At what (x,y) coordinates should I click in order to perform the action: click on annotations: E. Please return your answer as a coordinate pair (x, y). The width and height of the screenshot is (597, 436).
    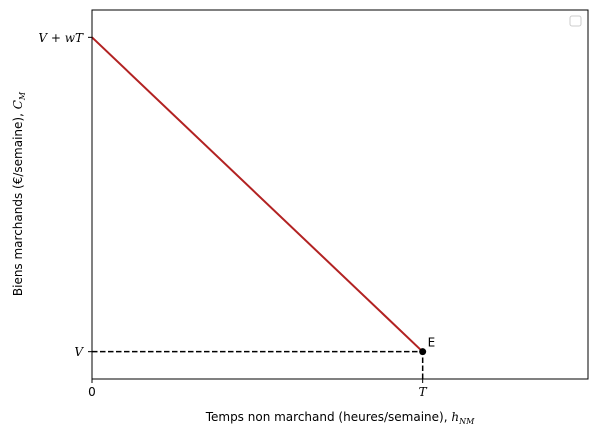
    Looking at the image, I should click on (427, 346).